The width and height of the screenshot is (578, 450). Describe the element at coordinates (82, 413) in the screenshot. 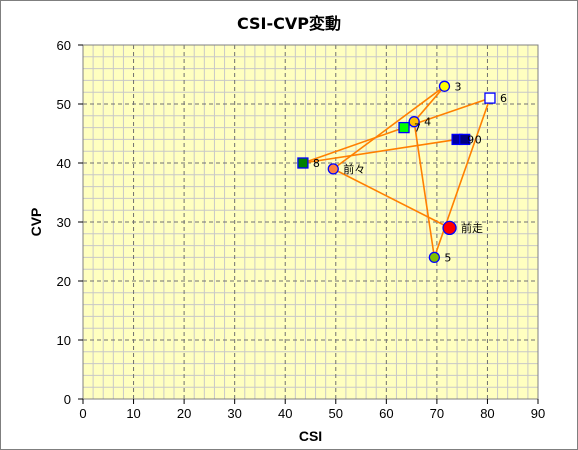

I see `x-tick-label: 0` at that location.